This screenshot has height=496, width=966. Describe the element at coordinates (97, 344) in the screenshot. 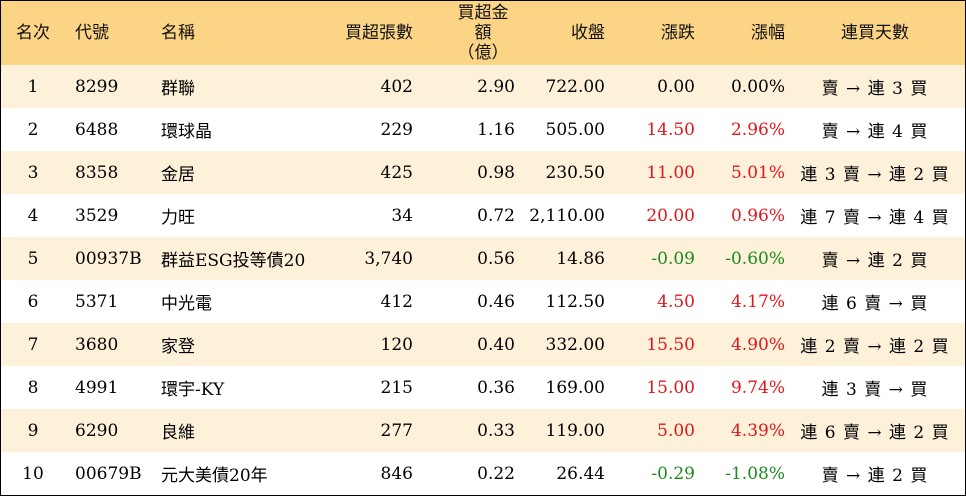

I see `code-cell-value: 3680` at that location.